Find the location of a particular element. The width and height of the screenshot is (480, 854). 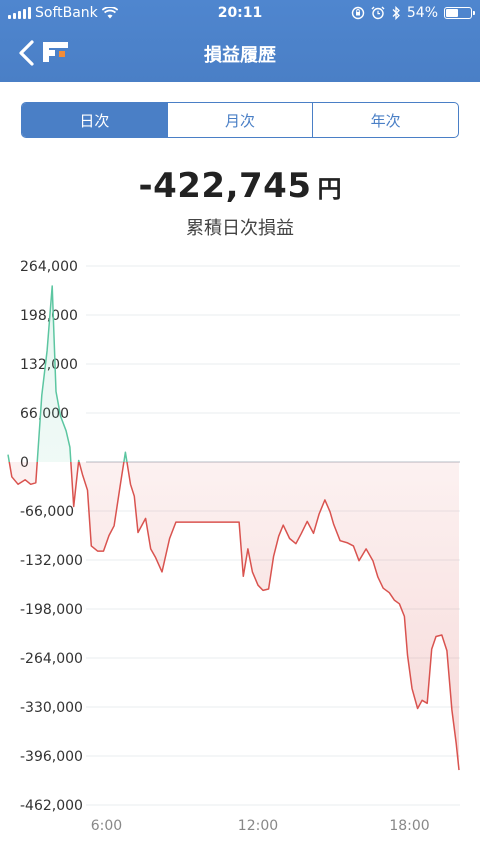

cumulative-amount: -422,745 円 is located at coordinates (240, 186).